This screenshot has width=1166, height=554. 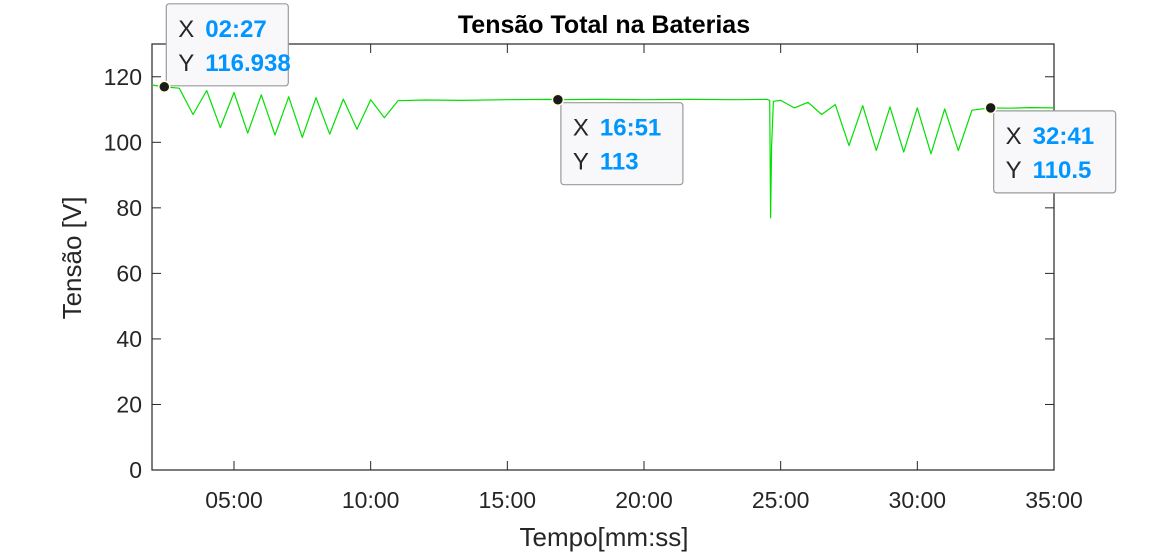 I want to click on y-axis-label: Tensão [V], so click(x=72, y=258).